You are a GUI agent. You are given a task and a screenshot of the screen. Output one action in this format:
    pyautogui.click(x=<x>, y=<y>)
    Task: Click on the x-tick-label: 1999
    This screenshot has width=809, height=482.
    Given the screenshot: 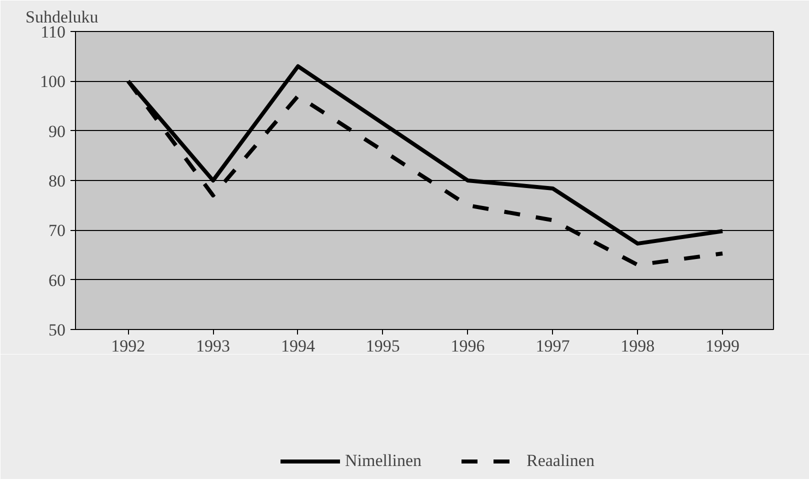 What is the action you would take?
    pyautogui.click(x=723, y=346)
    